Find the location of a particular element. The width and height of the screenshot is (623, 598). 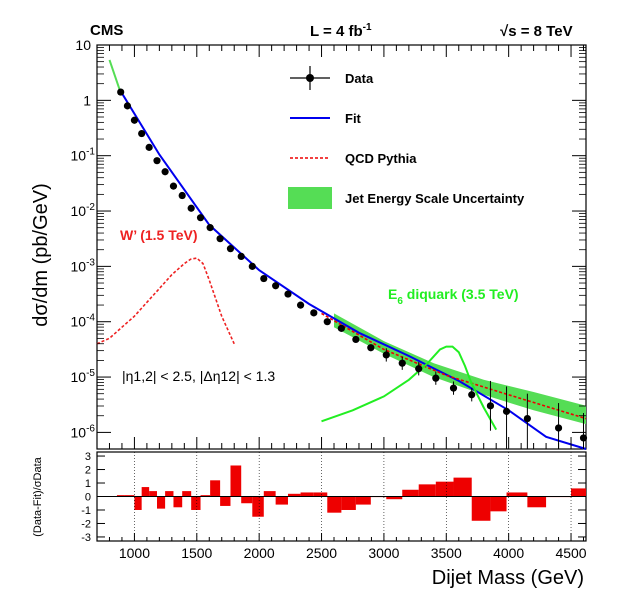

luminosity-label: L = 4 fb-1 is located at coordinates (341, 31).